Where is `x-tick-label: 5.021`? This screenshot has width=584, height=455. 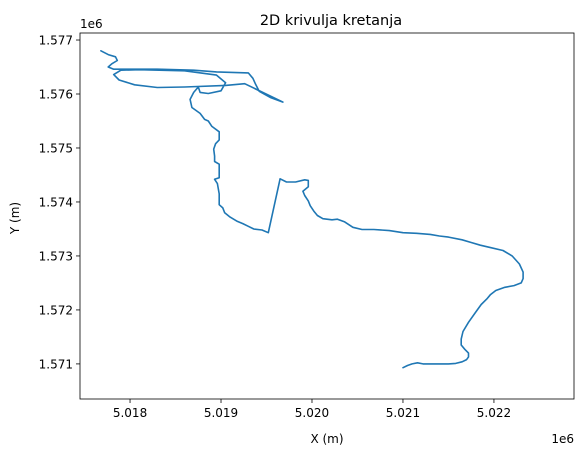
x-tick-label: 5.021 is located at coordinates (403, 413).